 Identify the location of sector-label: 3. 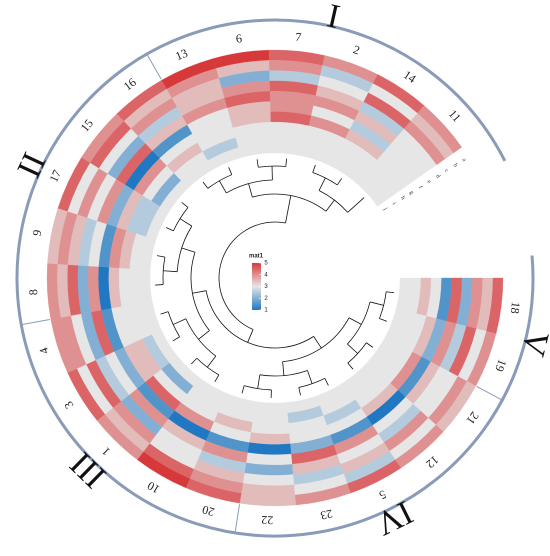
(68, 405).